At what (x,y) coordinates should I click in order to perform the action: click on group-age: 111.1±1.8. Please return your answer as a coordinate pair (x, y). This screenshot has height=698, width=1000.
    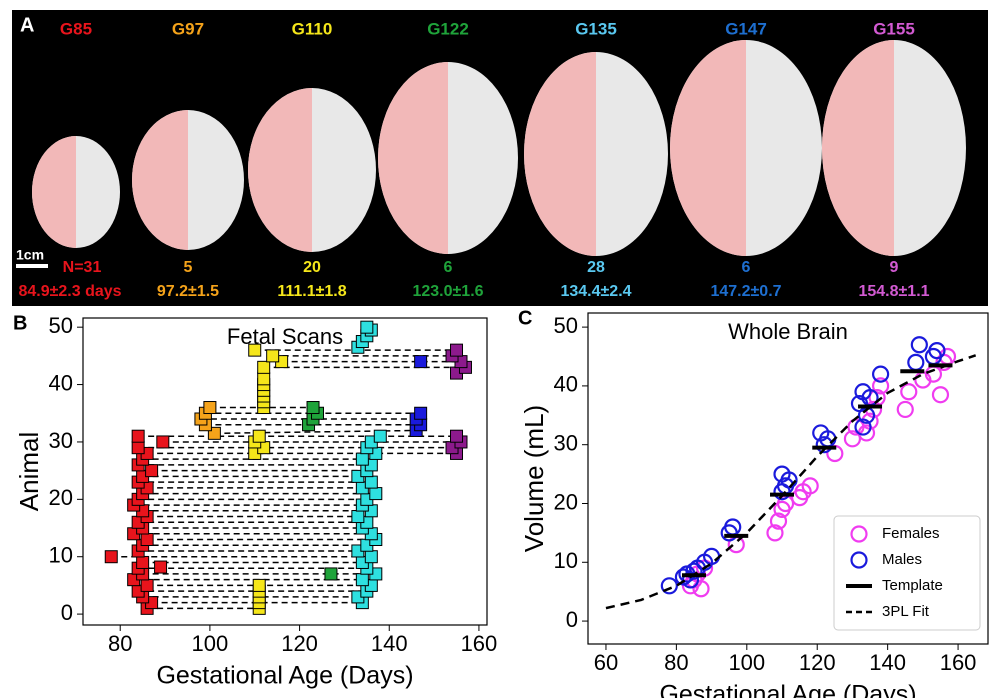
    Looking at the image, I should click on (311, 291).